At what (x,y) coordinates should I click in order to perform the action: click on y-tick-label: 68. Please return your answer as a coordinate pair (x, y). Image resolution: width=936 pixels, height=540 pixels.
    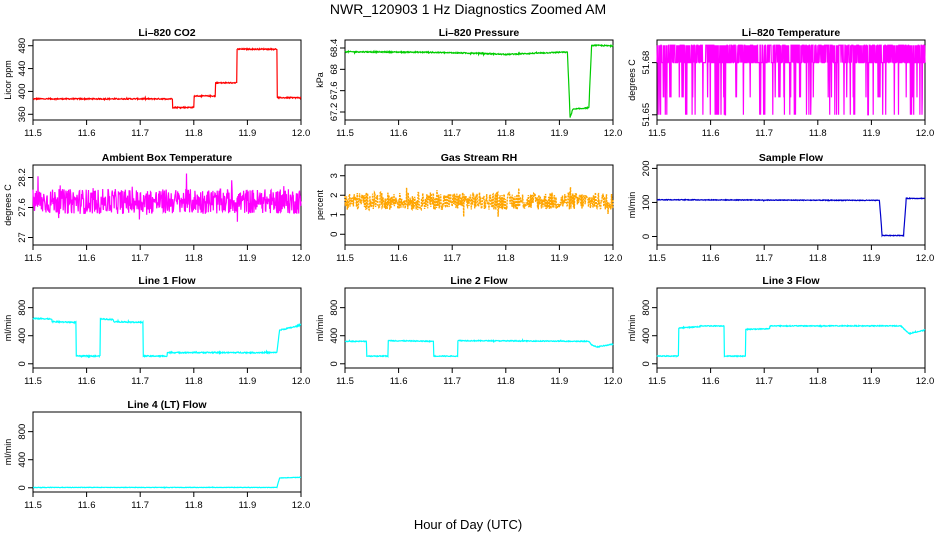
    Looking at the image, I should click on (334, 69).